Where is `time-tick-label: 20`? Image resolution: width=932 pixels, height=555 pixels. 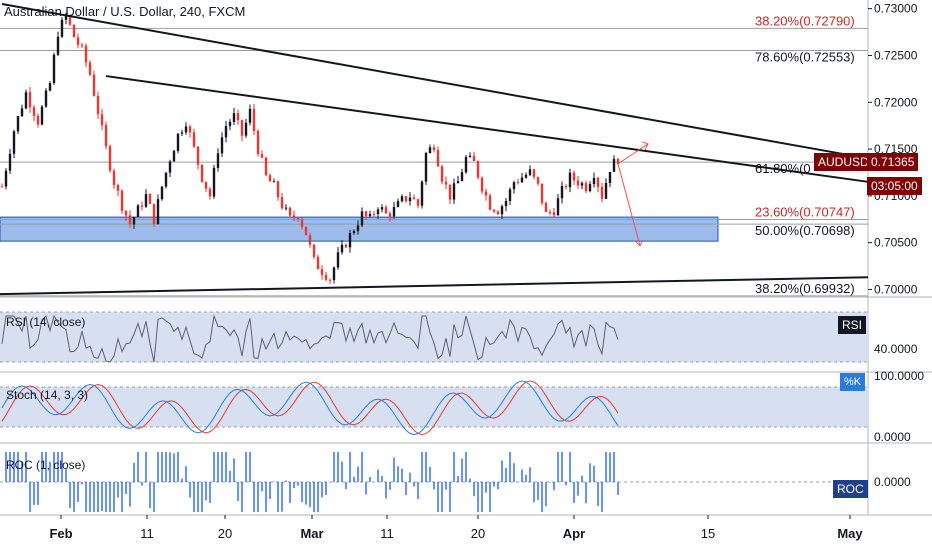
time-tick-label: 20 is located at coordinates (225, 533).